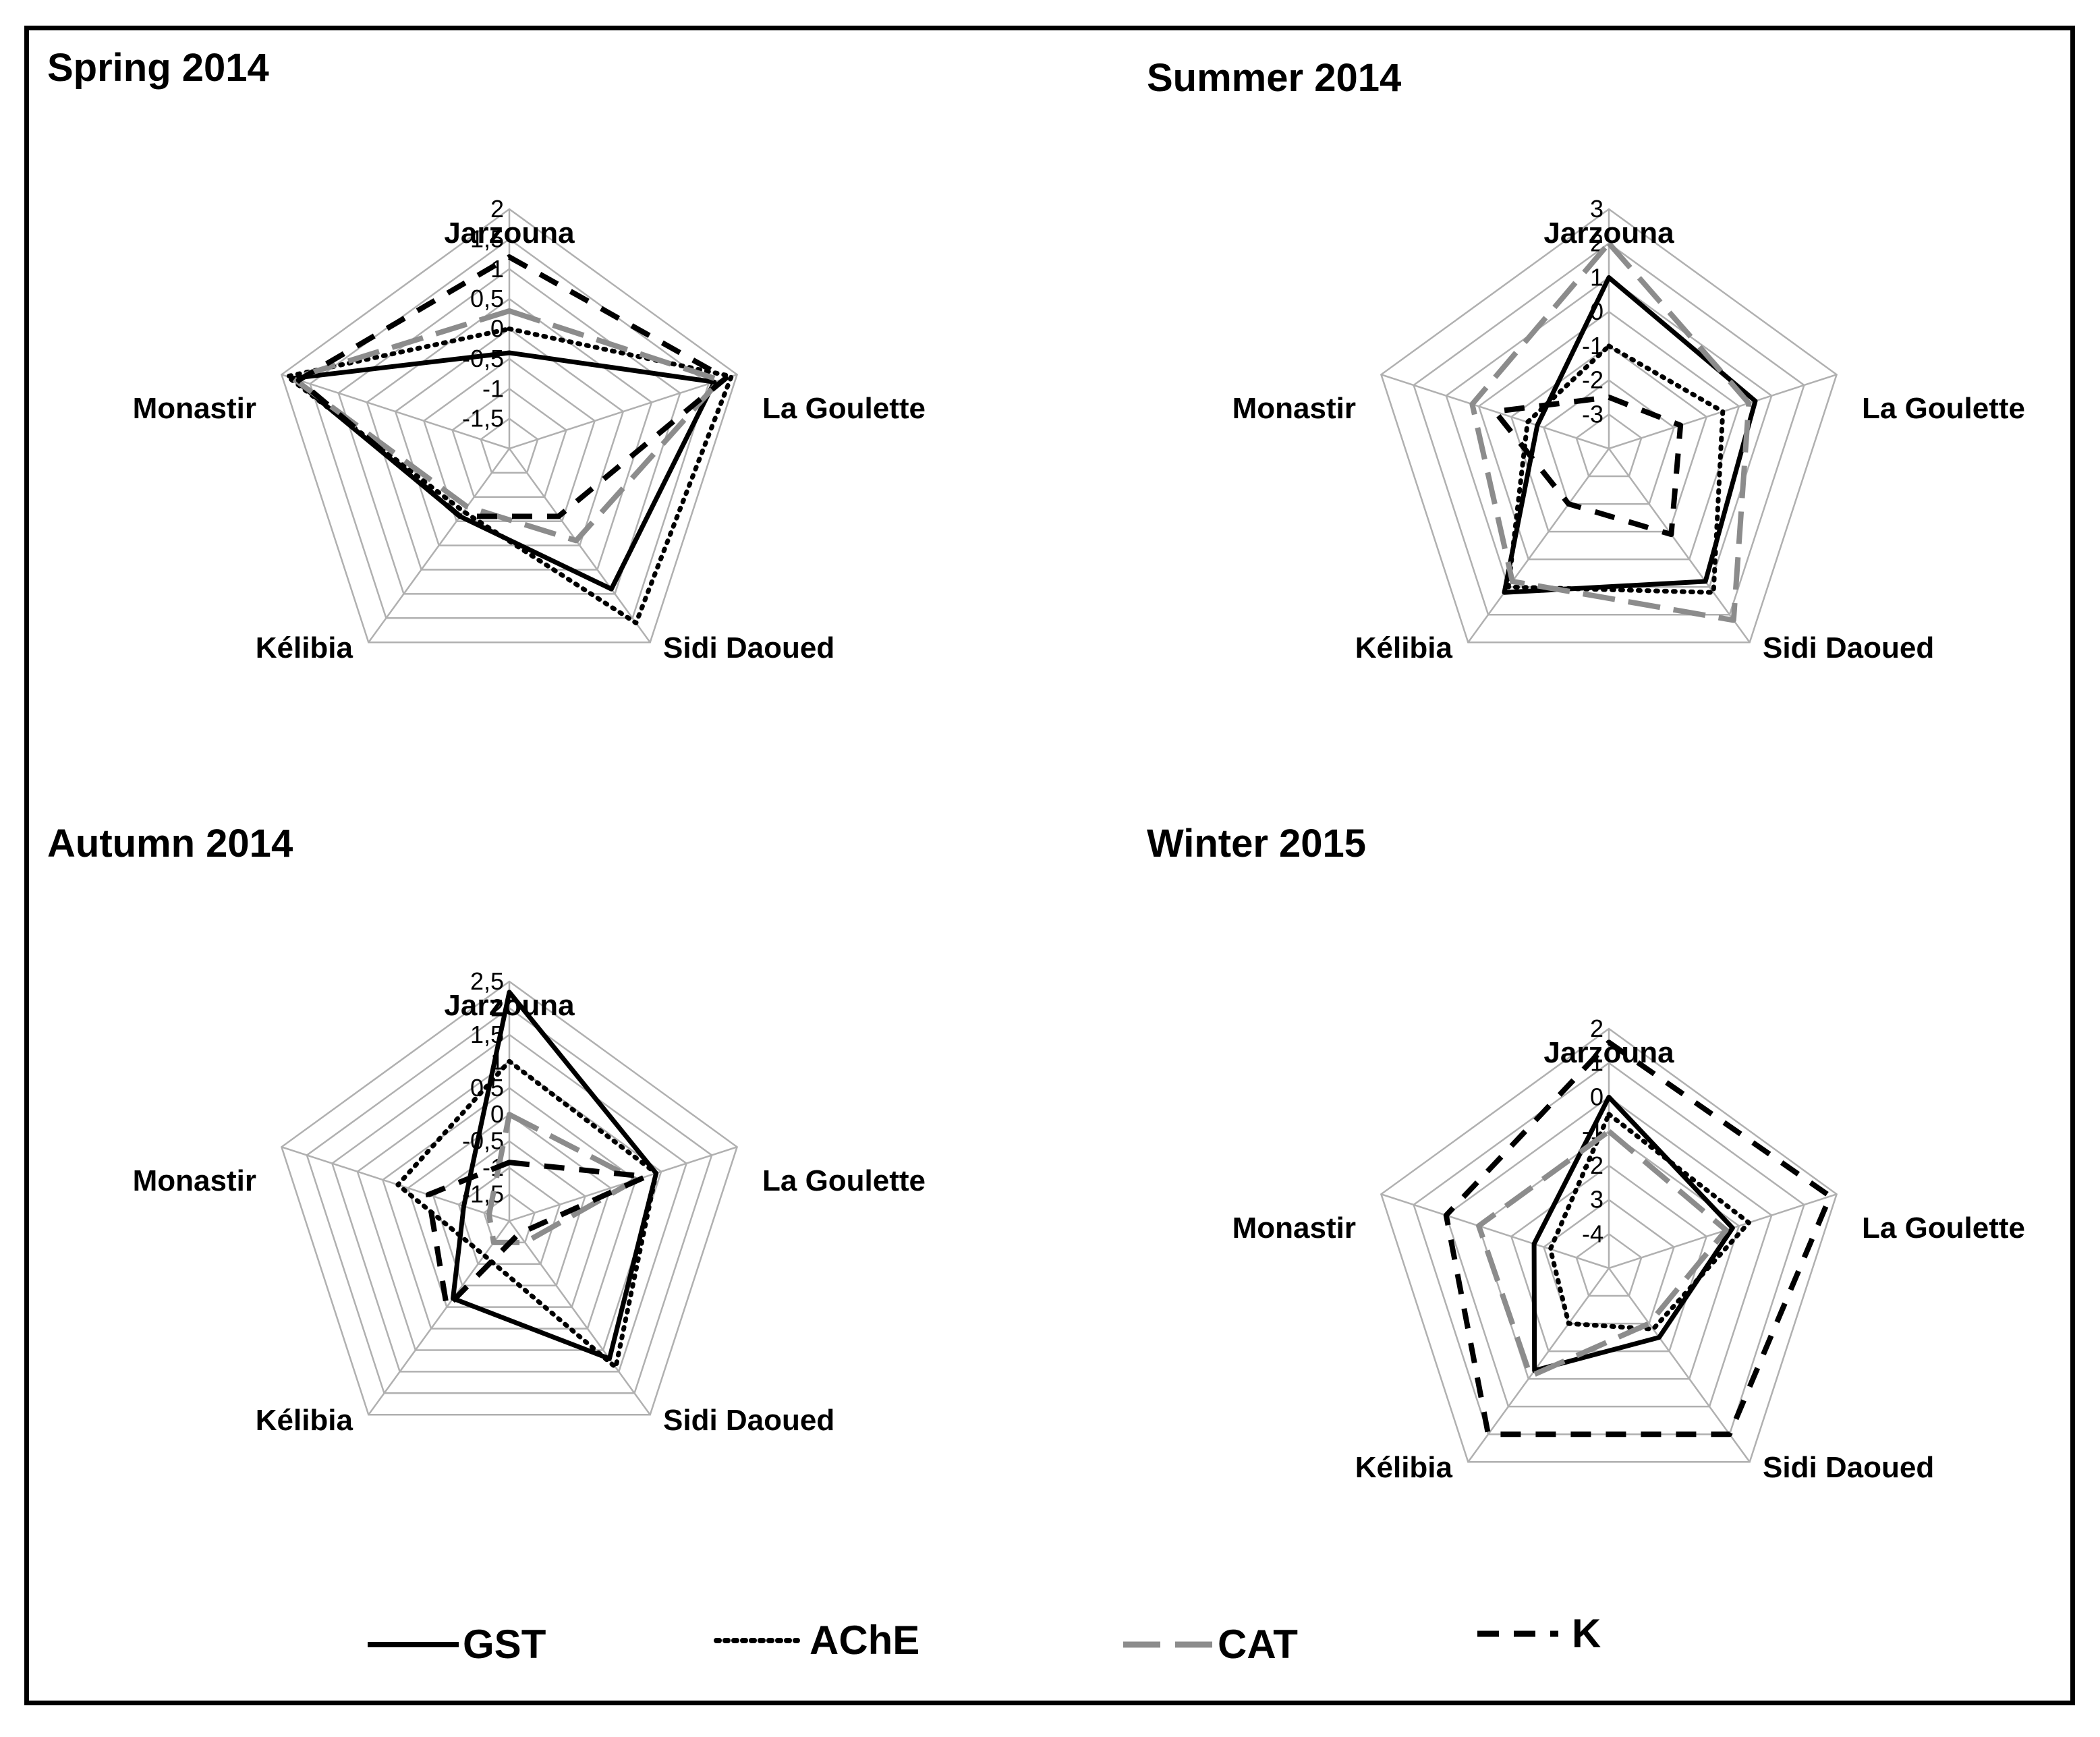  What do you see at coordinates (1539, 1633) in the screenshot?
I see `legend-item-k: K` at bounding box center [1539, 1633].